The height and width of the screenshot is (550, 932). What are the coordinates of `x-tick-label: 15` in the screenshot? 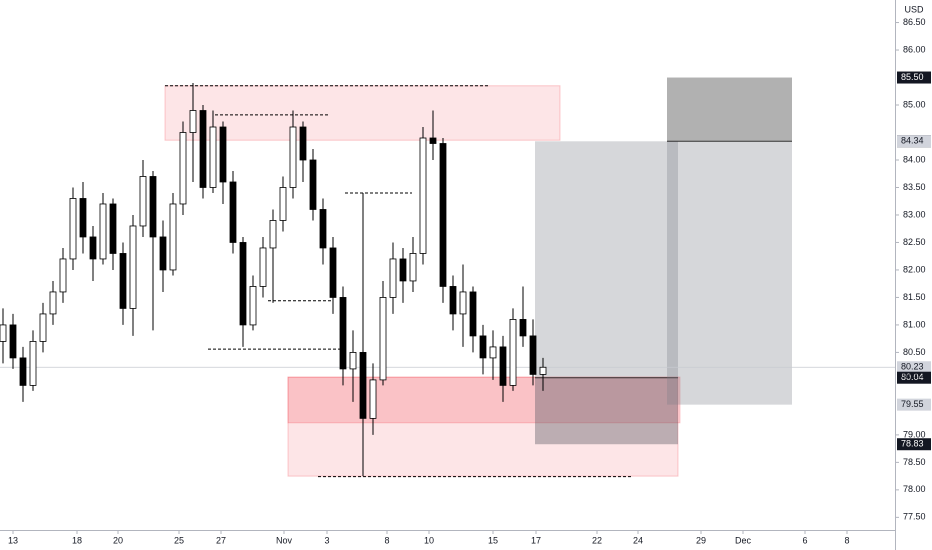 It's located at (493, 540).